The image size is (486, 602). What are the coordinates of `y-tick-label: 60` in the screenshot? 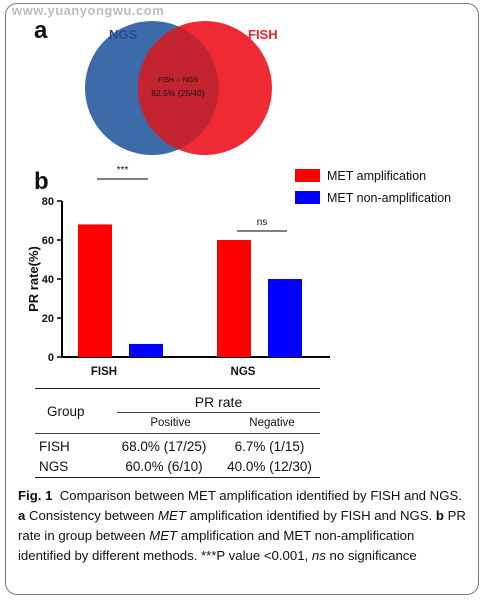 It's located at (48, 241).